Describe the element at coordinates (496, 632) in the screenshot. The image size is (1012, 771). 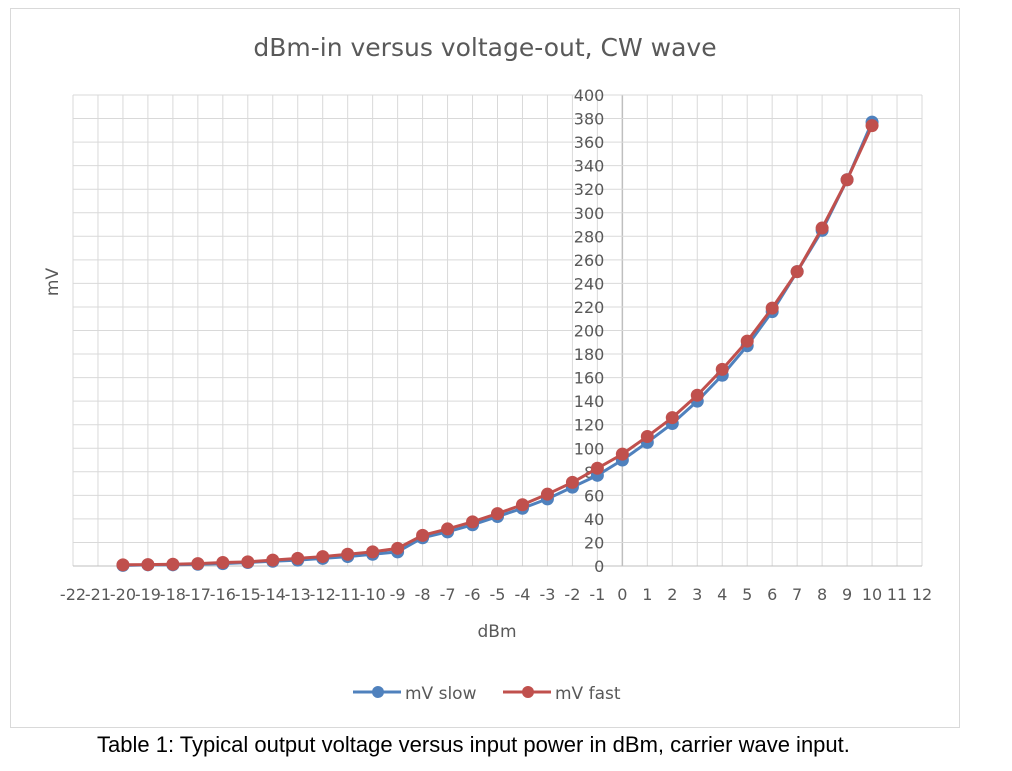
I see `x-axis-label: dBm` at that location.